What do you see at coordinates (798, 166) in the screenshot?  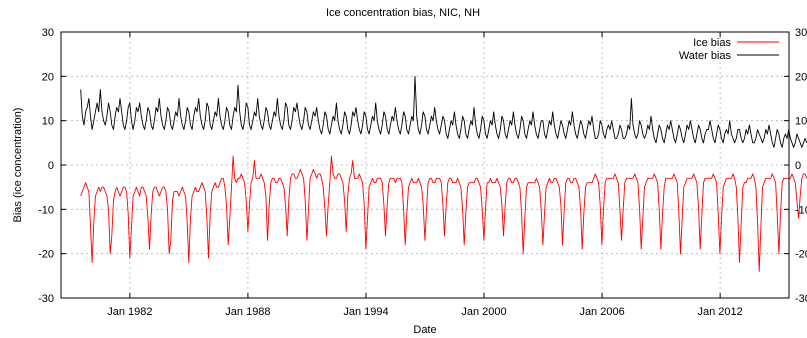 I see `y-tick-label-right: 0` at bounding box center [798, 166].